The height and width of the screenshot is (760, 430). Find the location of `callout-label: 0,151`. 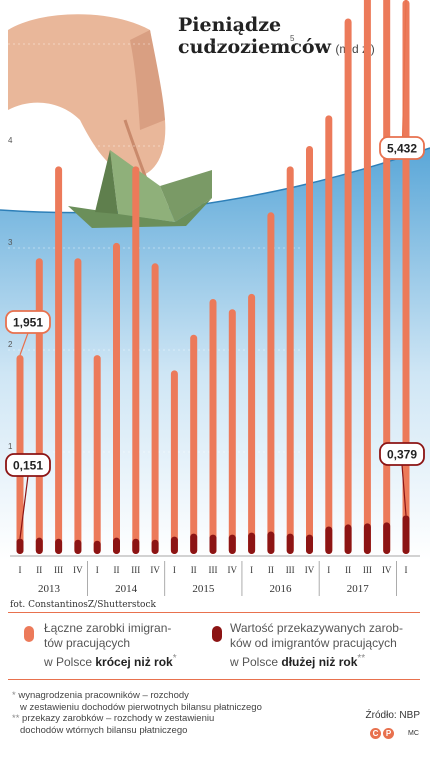

callout-label: 0,151 is located at coordinates (28, 466).